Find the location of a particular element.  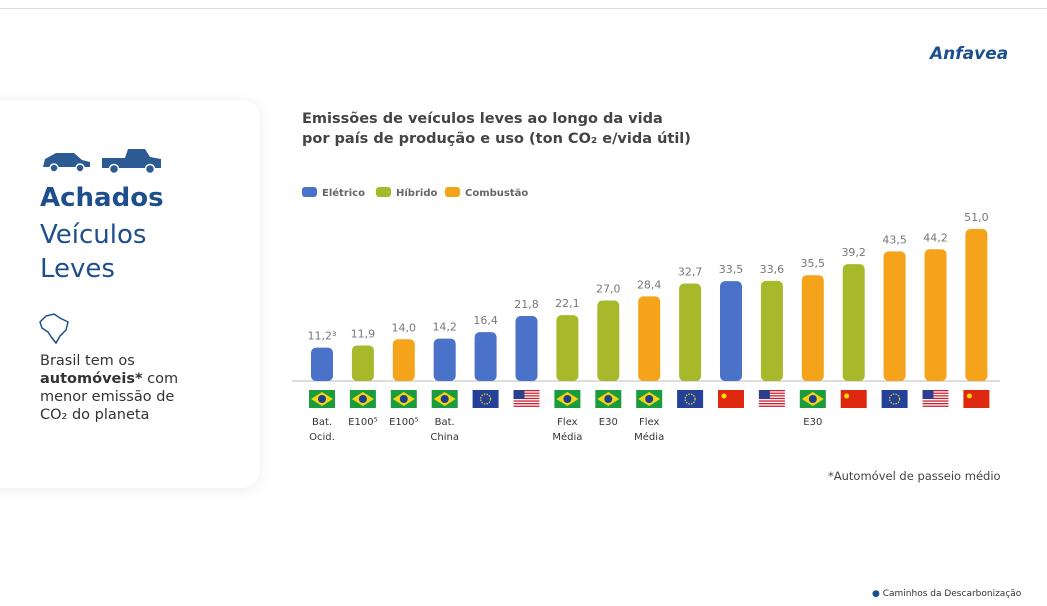

brazil-icon is located at coordinates (54, 329).